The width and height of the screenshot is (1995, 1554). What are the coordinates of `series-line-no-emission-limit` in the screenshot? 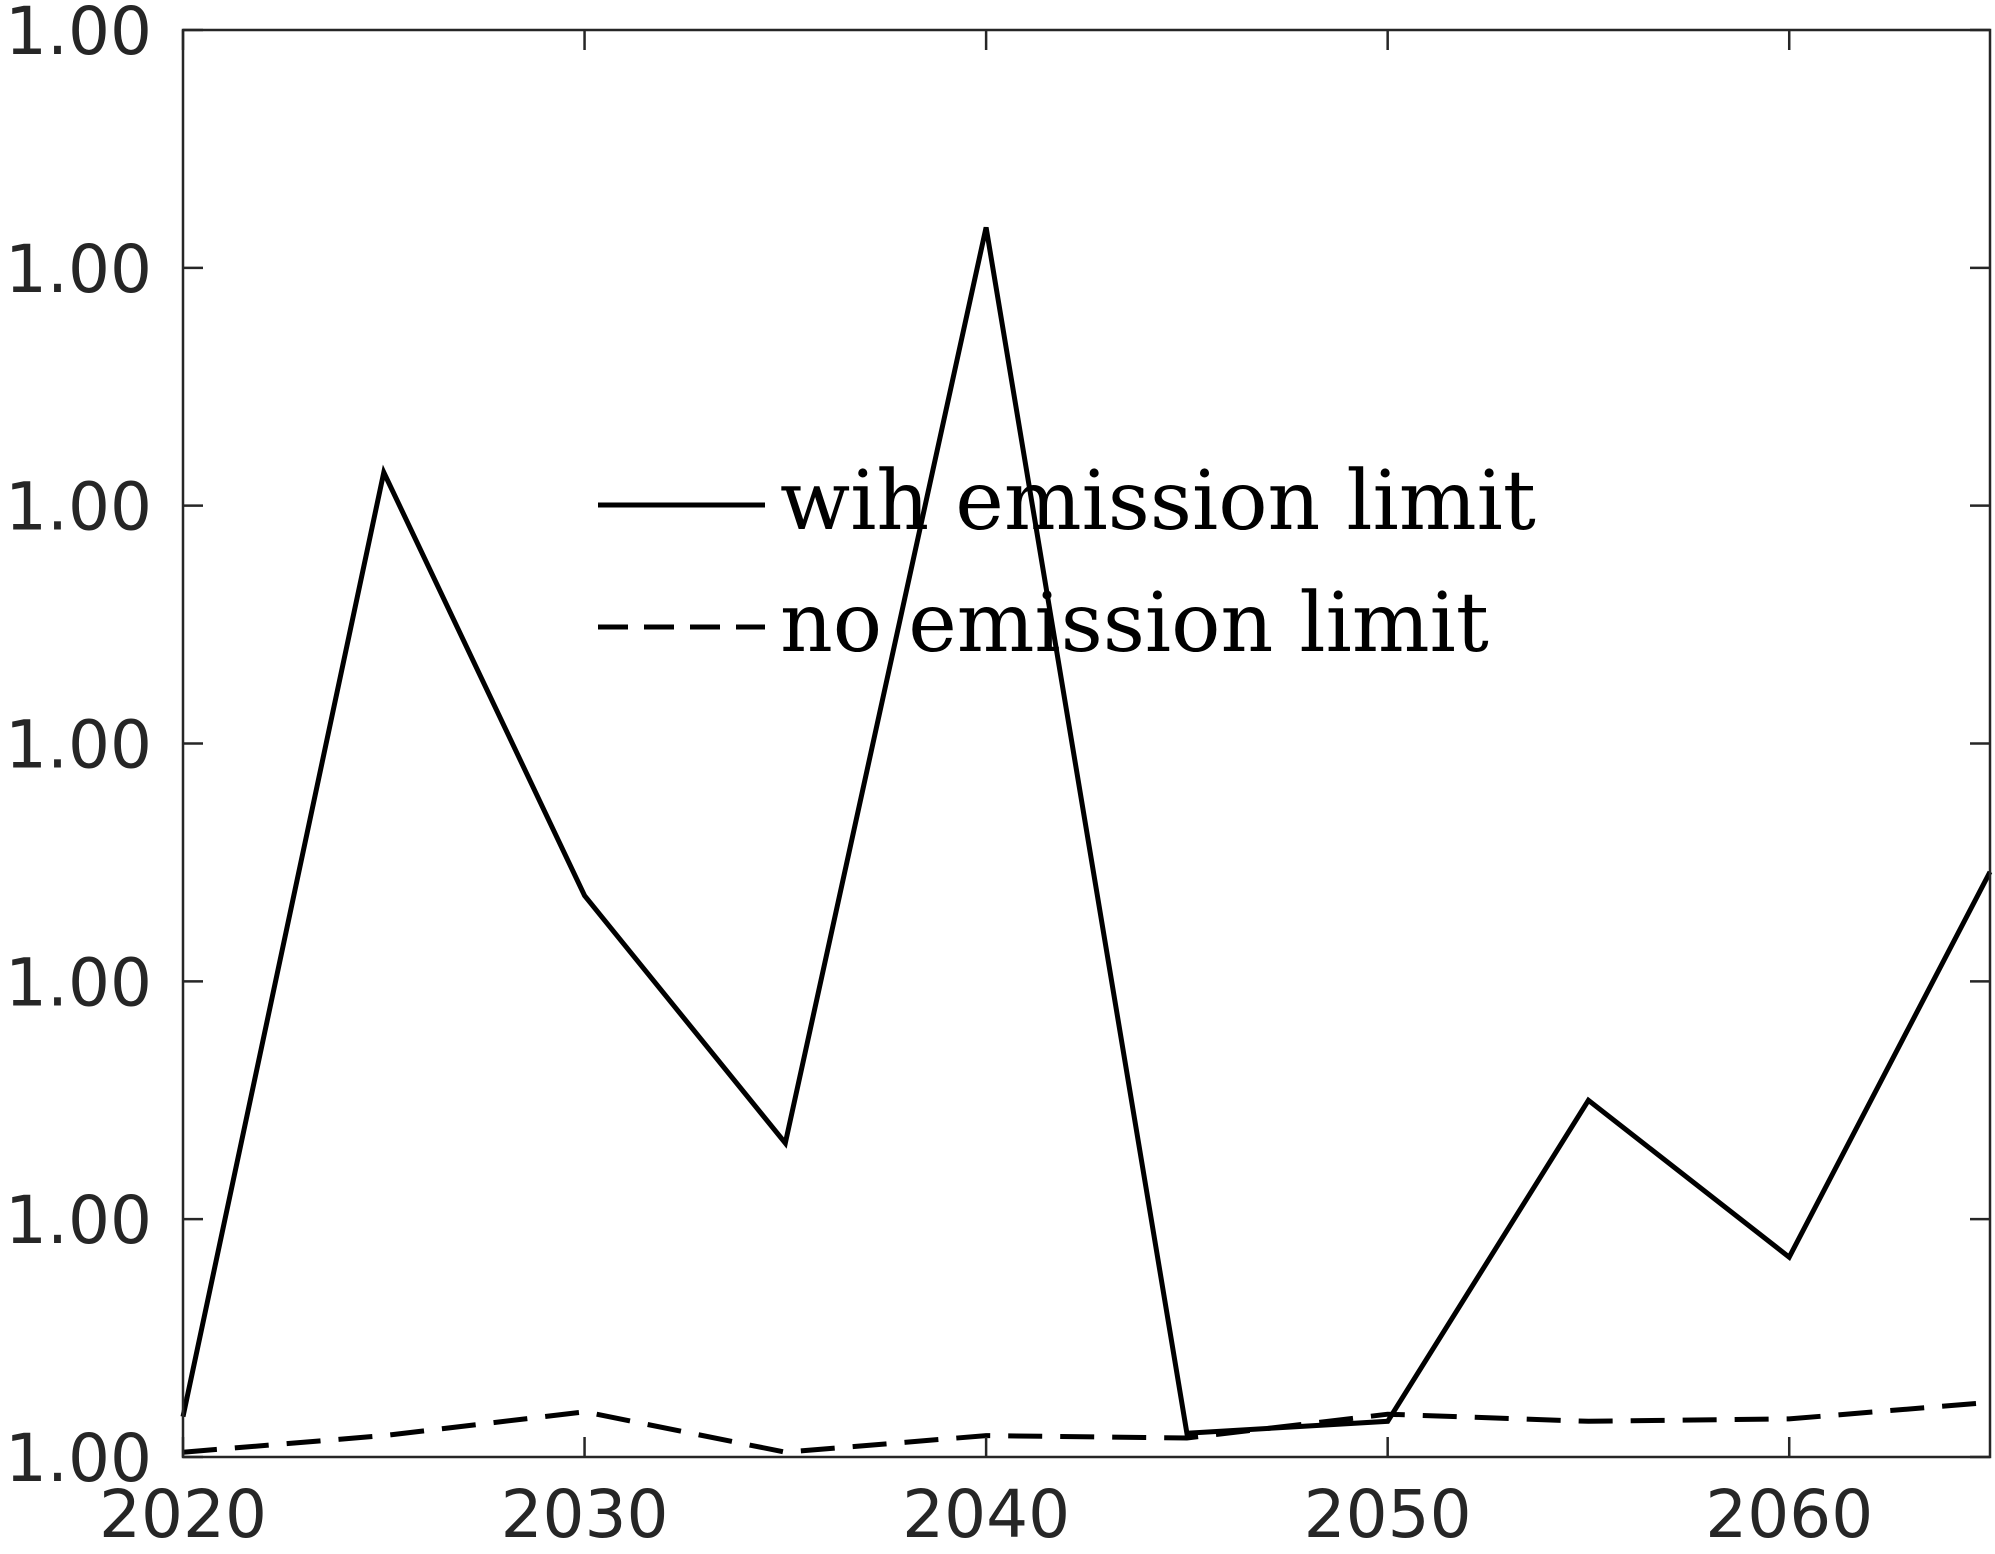 It's located at (1086, 1427).